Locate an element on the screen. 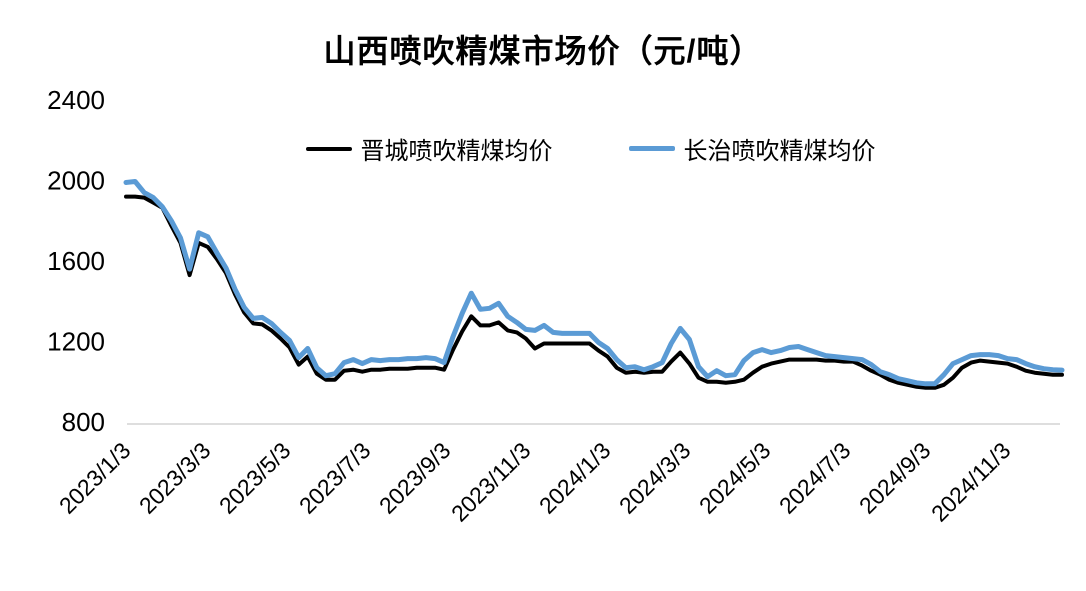  y-axis-tick-label: 2000 is located at coordinates (76, 181).